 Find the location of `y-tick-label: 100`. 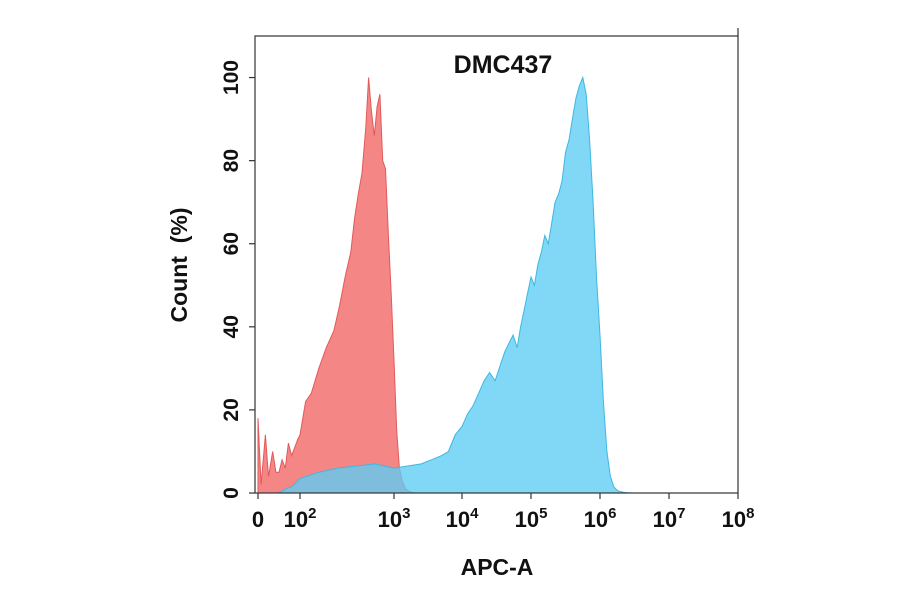

y-tick-label: 100 is located at coordinates (231, 77).